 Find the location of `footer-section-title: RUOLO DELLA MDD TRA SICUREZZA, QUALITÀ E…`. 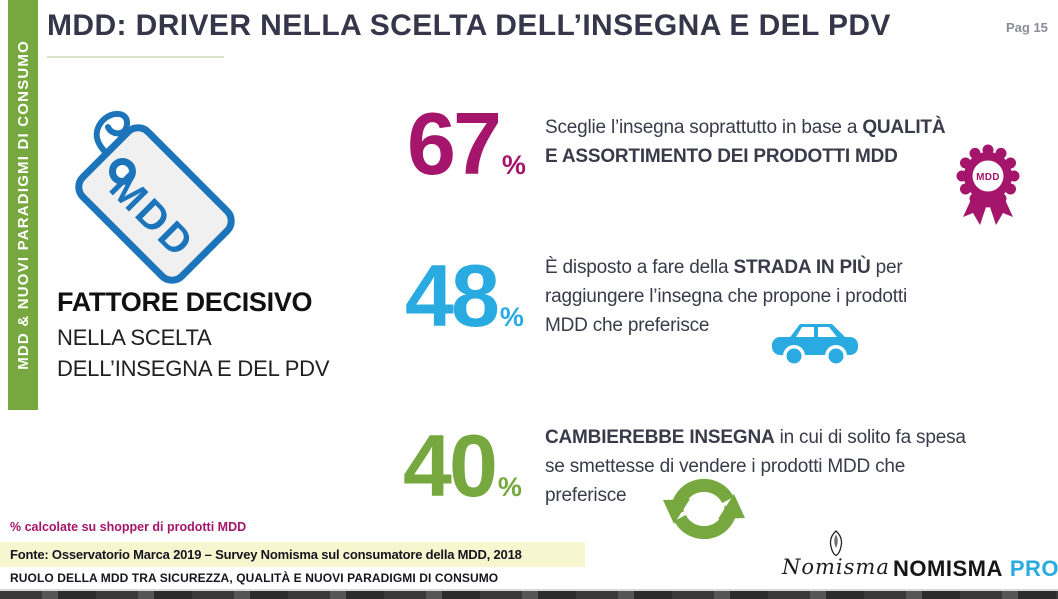

footer-section-title: RUOLO DELLA MDD TRA SICUREZZA, QUALITÀ E… is located at coordinates (254, 578).